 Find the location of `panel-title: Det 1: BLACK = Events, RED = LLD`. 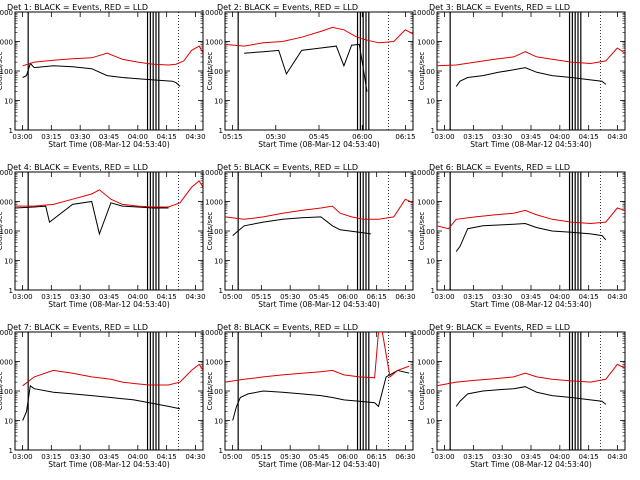

panel-title: Det 1: BLACK = Events, RED = LLD is located at coordinates (77, 7).